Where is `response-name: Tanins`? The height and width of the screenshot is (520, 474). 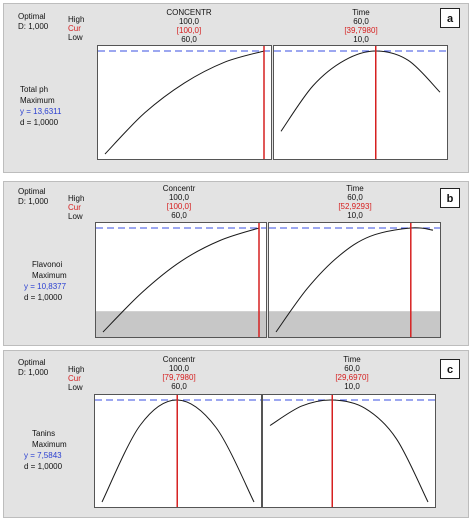 response-name: Tanins is located at coordinates (44, 433).